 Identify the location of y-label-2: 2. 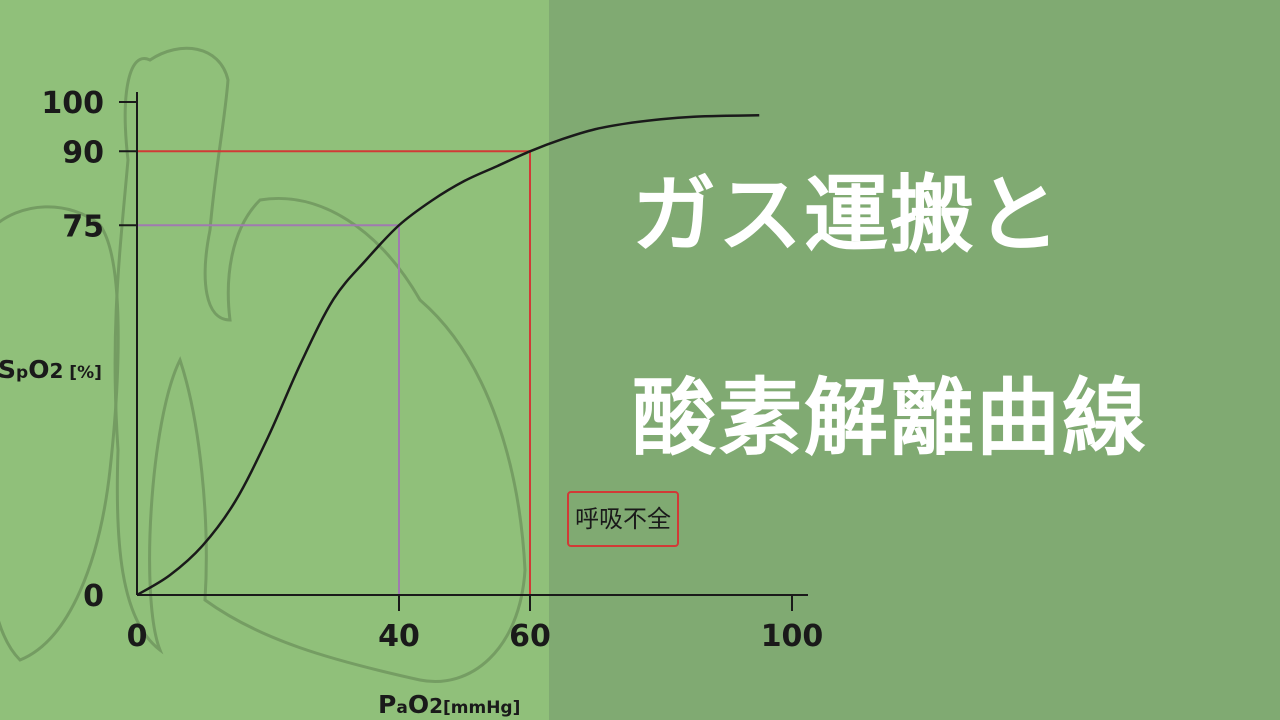
(56, 371).